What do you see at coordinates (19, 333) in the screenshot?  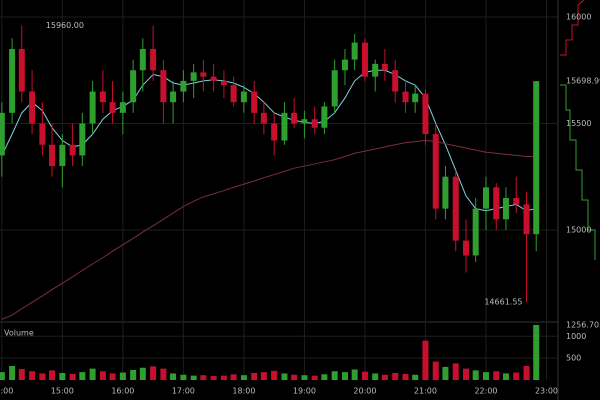 I see `volume-title: Volume` at bounding box center [19, 333].